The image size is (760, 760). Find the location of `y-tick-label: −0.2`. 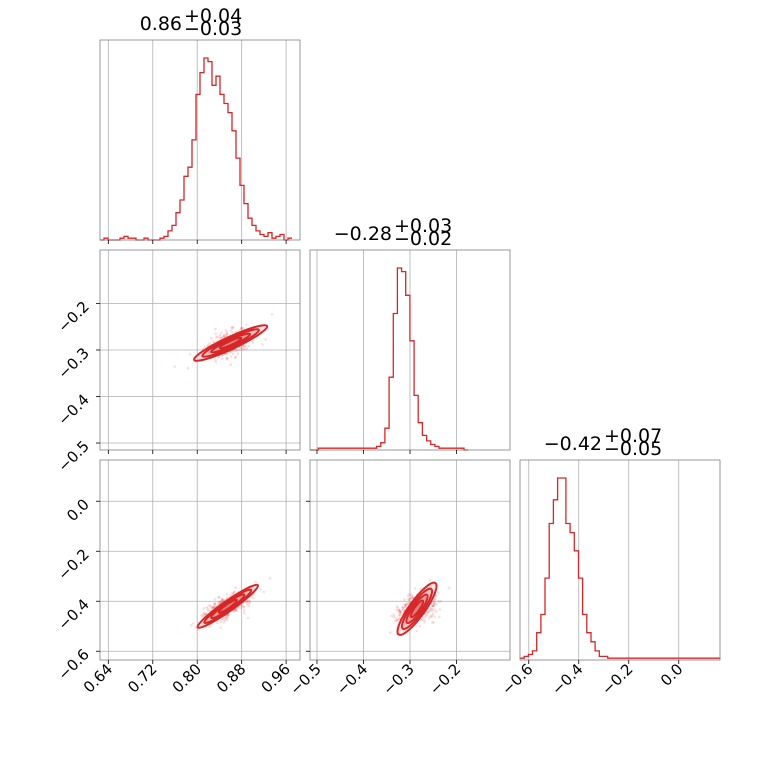

y-tick-label: −0.2 is located at coordinates (73, 317).